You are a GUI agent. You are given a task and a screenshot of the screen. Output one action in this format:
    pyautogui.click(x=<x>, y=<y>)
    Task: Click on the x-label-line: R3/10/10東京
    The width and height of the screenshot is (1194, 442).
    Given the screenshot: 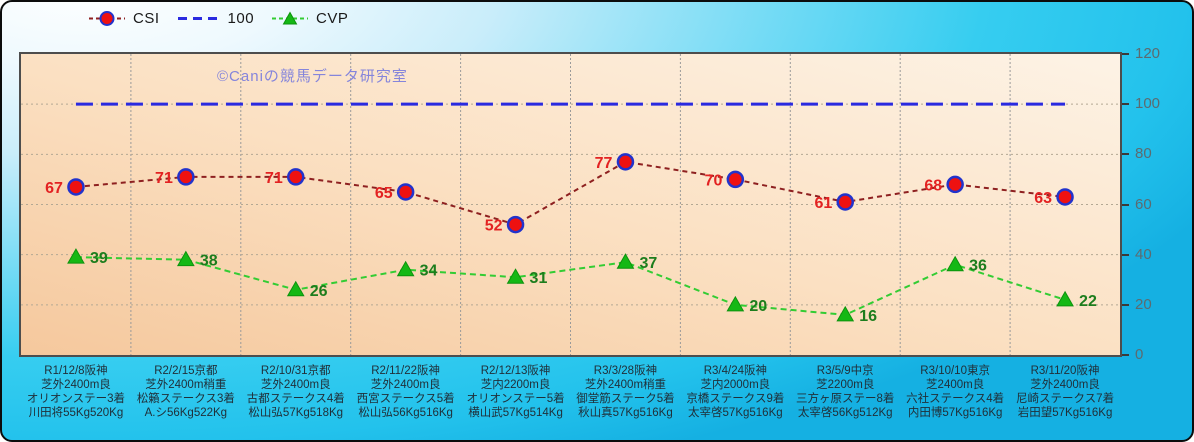 What is the action you would take?
    pyautogui.click(x=955, y=371)
    